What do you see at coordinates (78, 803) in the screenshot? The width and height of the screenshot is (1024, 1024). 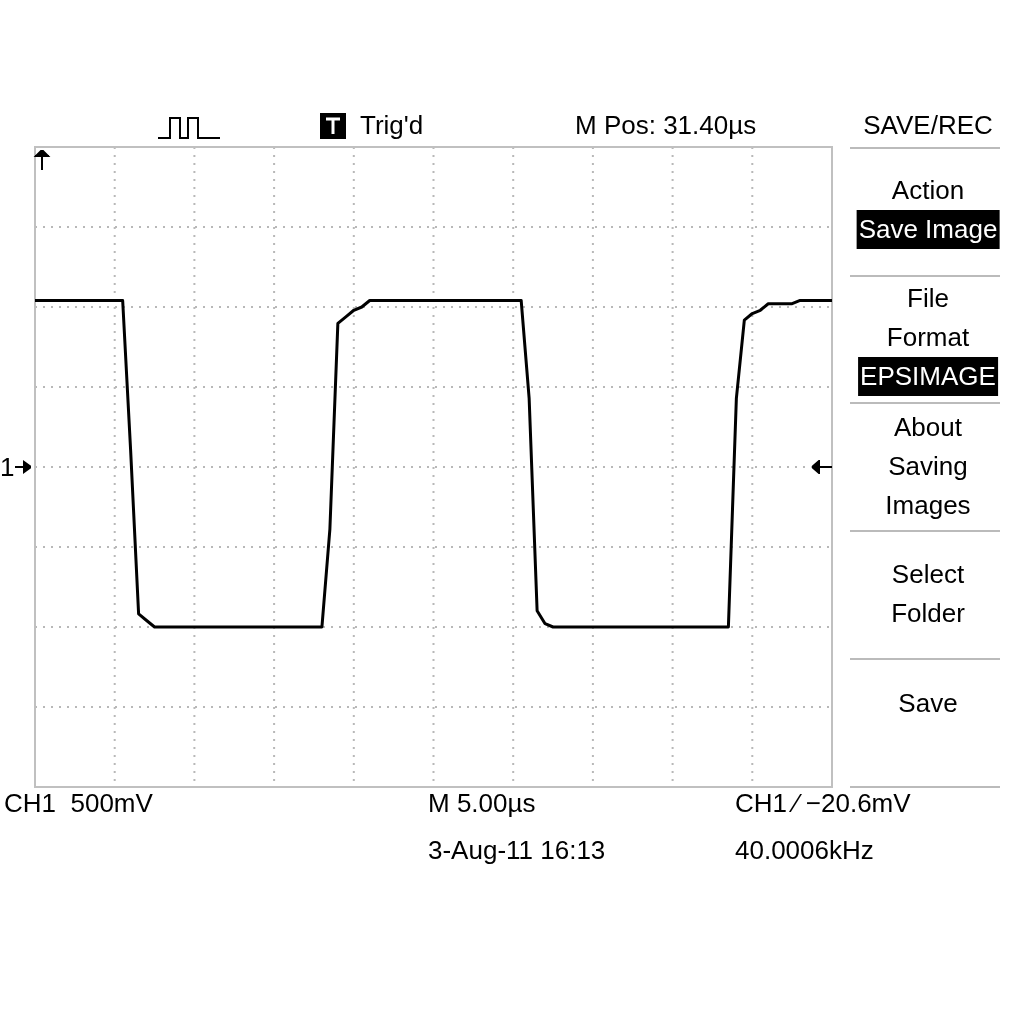 I see `text: CH1 500mV` at bounding box center [78, 803].